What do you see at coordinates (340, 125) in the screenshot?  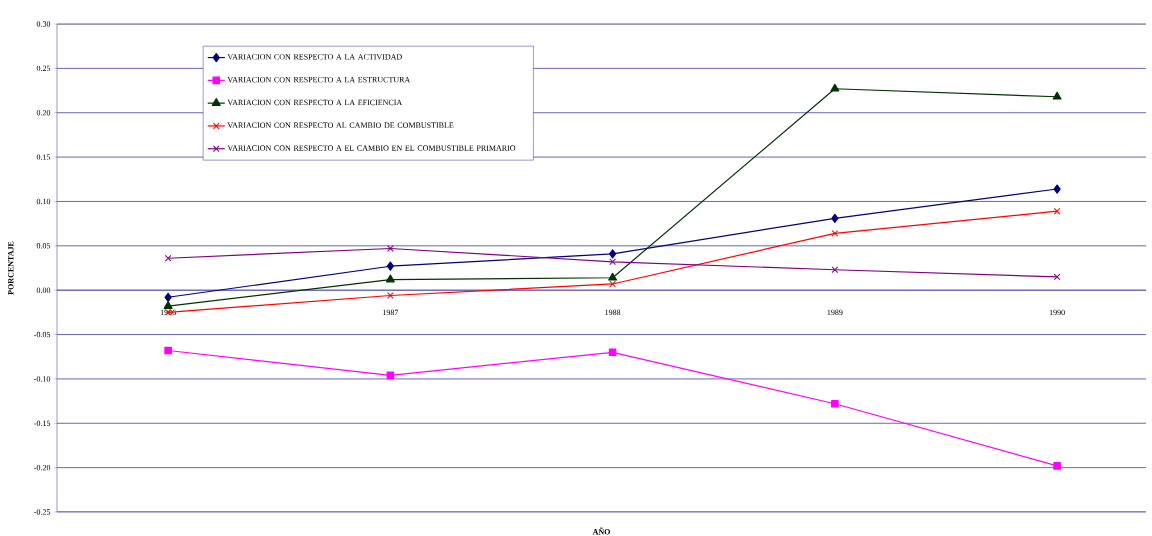 I see `legend-label: VARIACION CON RESPECTO AL CAMBIO DE COMBUSTIBLE` at bounding box center [340, 125].